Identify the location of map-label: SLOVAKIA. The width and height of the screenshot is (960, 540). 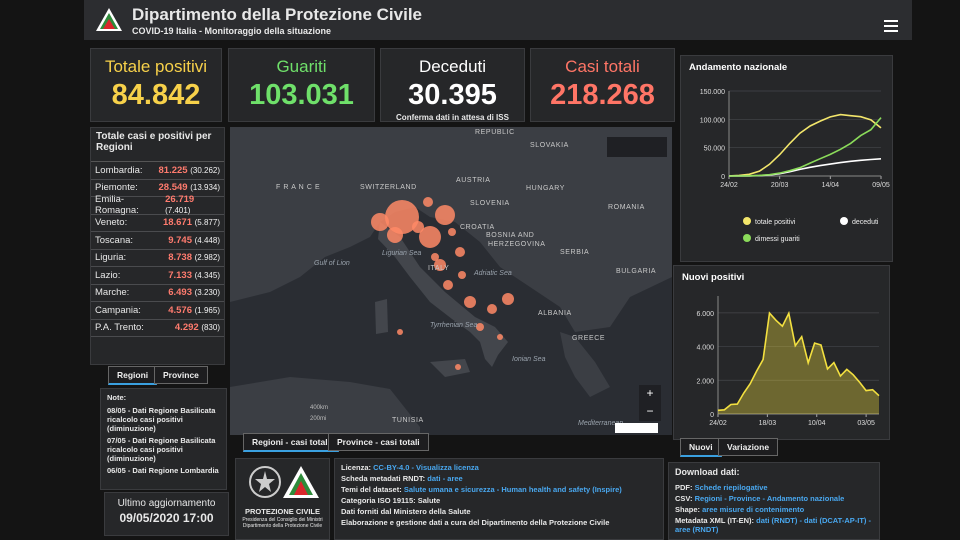
(549, 145).